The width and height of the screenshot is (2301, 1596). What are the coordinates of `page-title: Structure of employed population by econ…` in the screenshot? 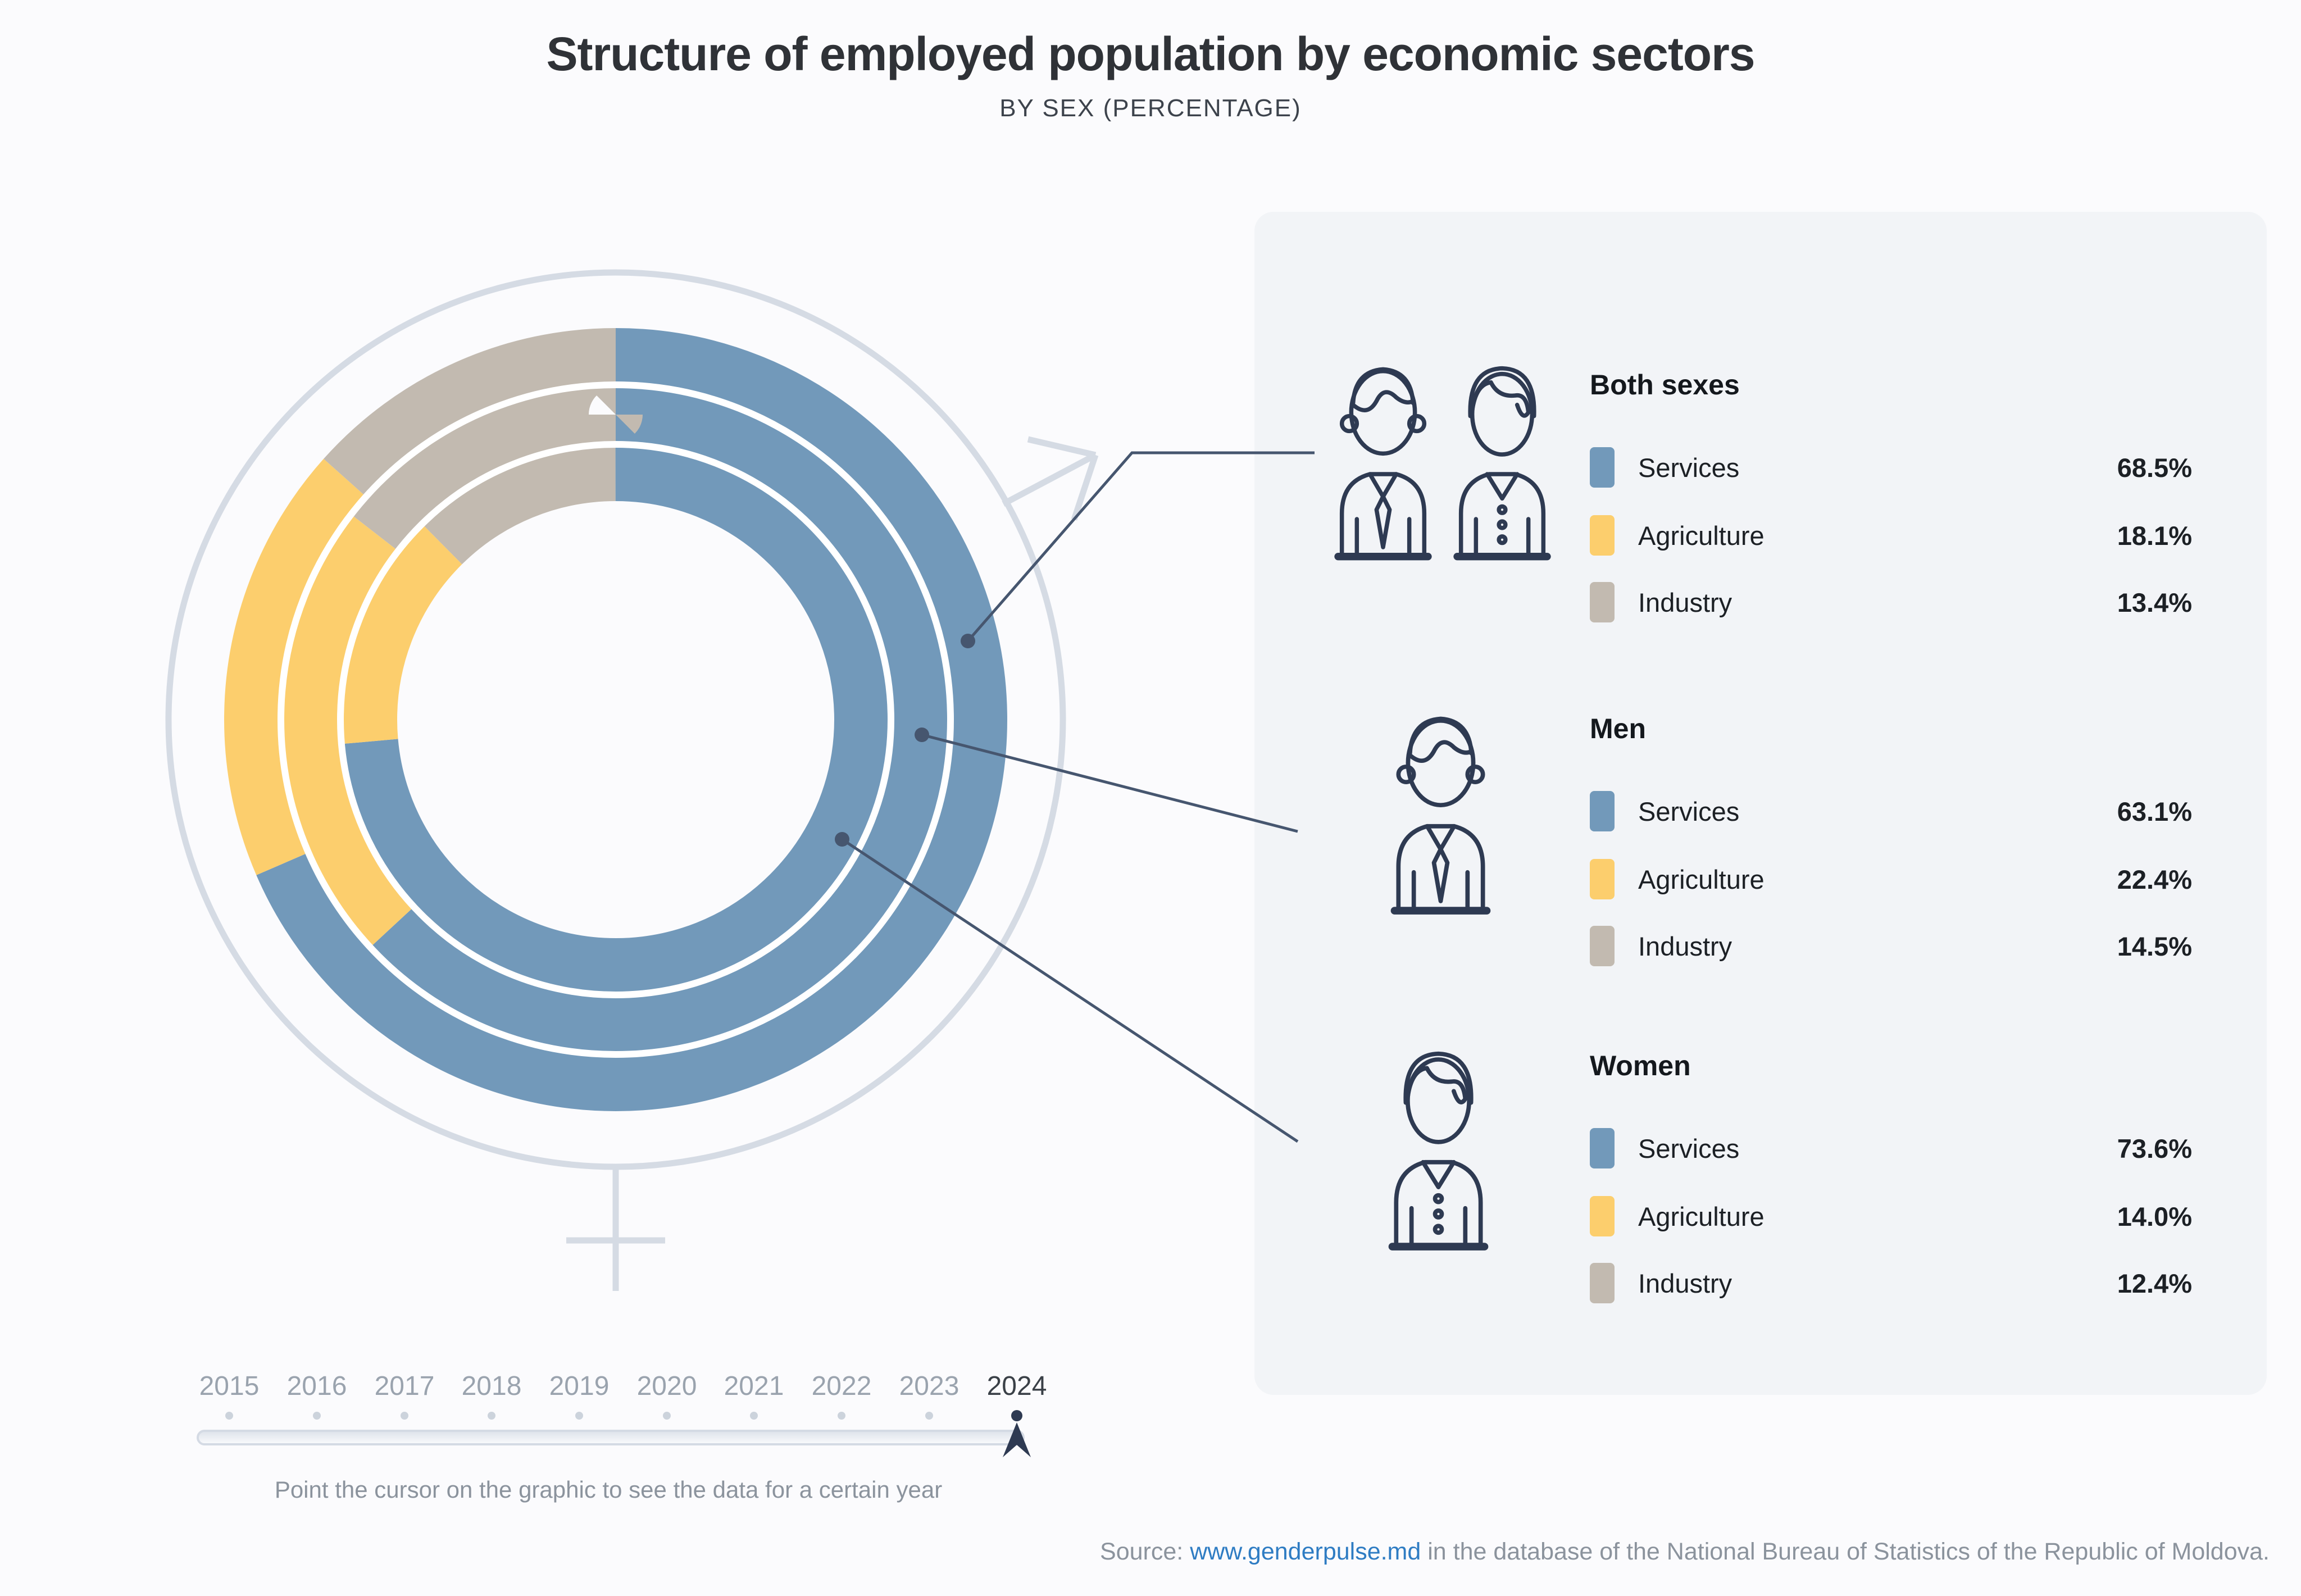 It's located at (1150, 54).